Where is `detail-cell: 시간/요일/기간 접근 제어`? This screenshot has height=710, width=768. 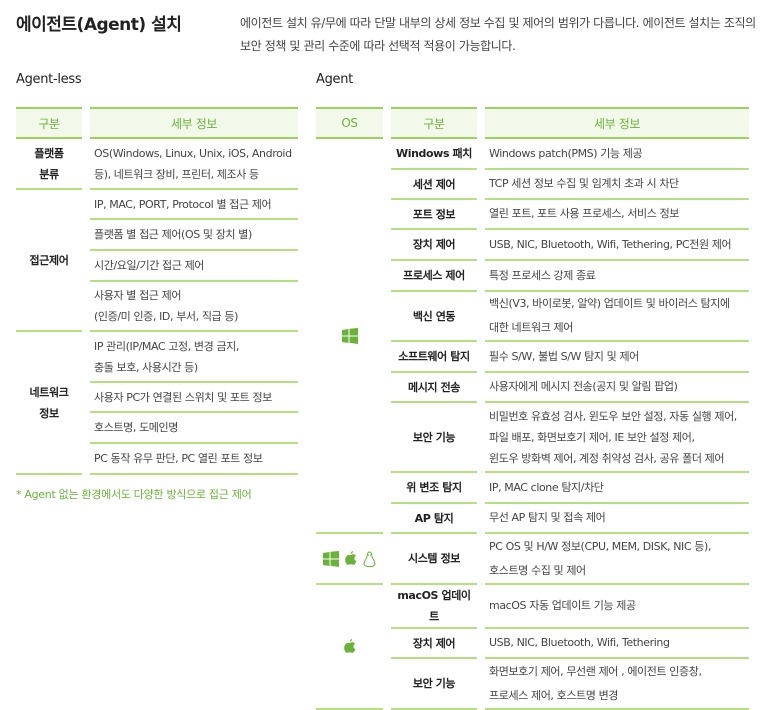
detail-cell: 시간/요일/기간 접근 제어 is located at coordinates (194, 266).